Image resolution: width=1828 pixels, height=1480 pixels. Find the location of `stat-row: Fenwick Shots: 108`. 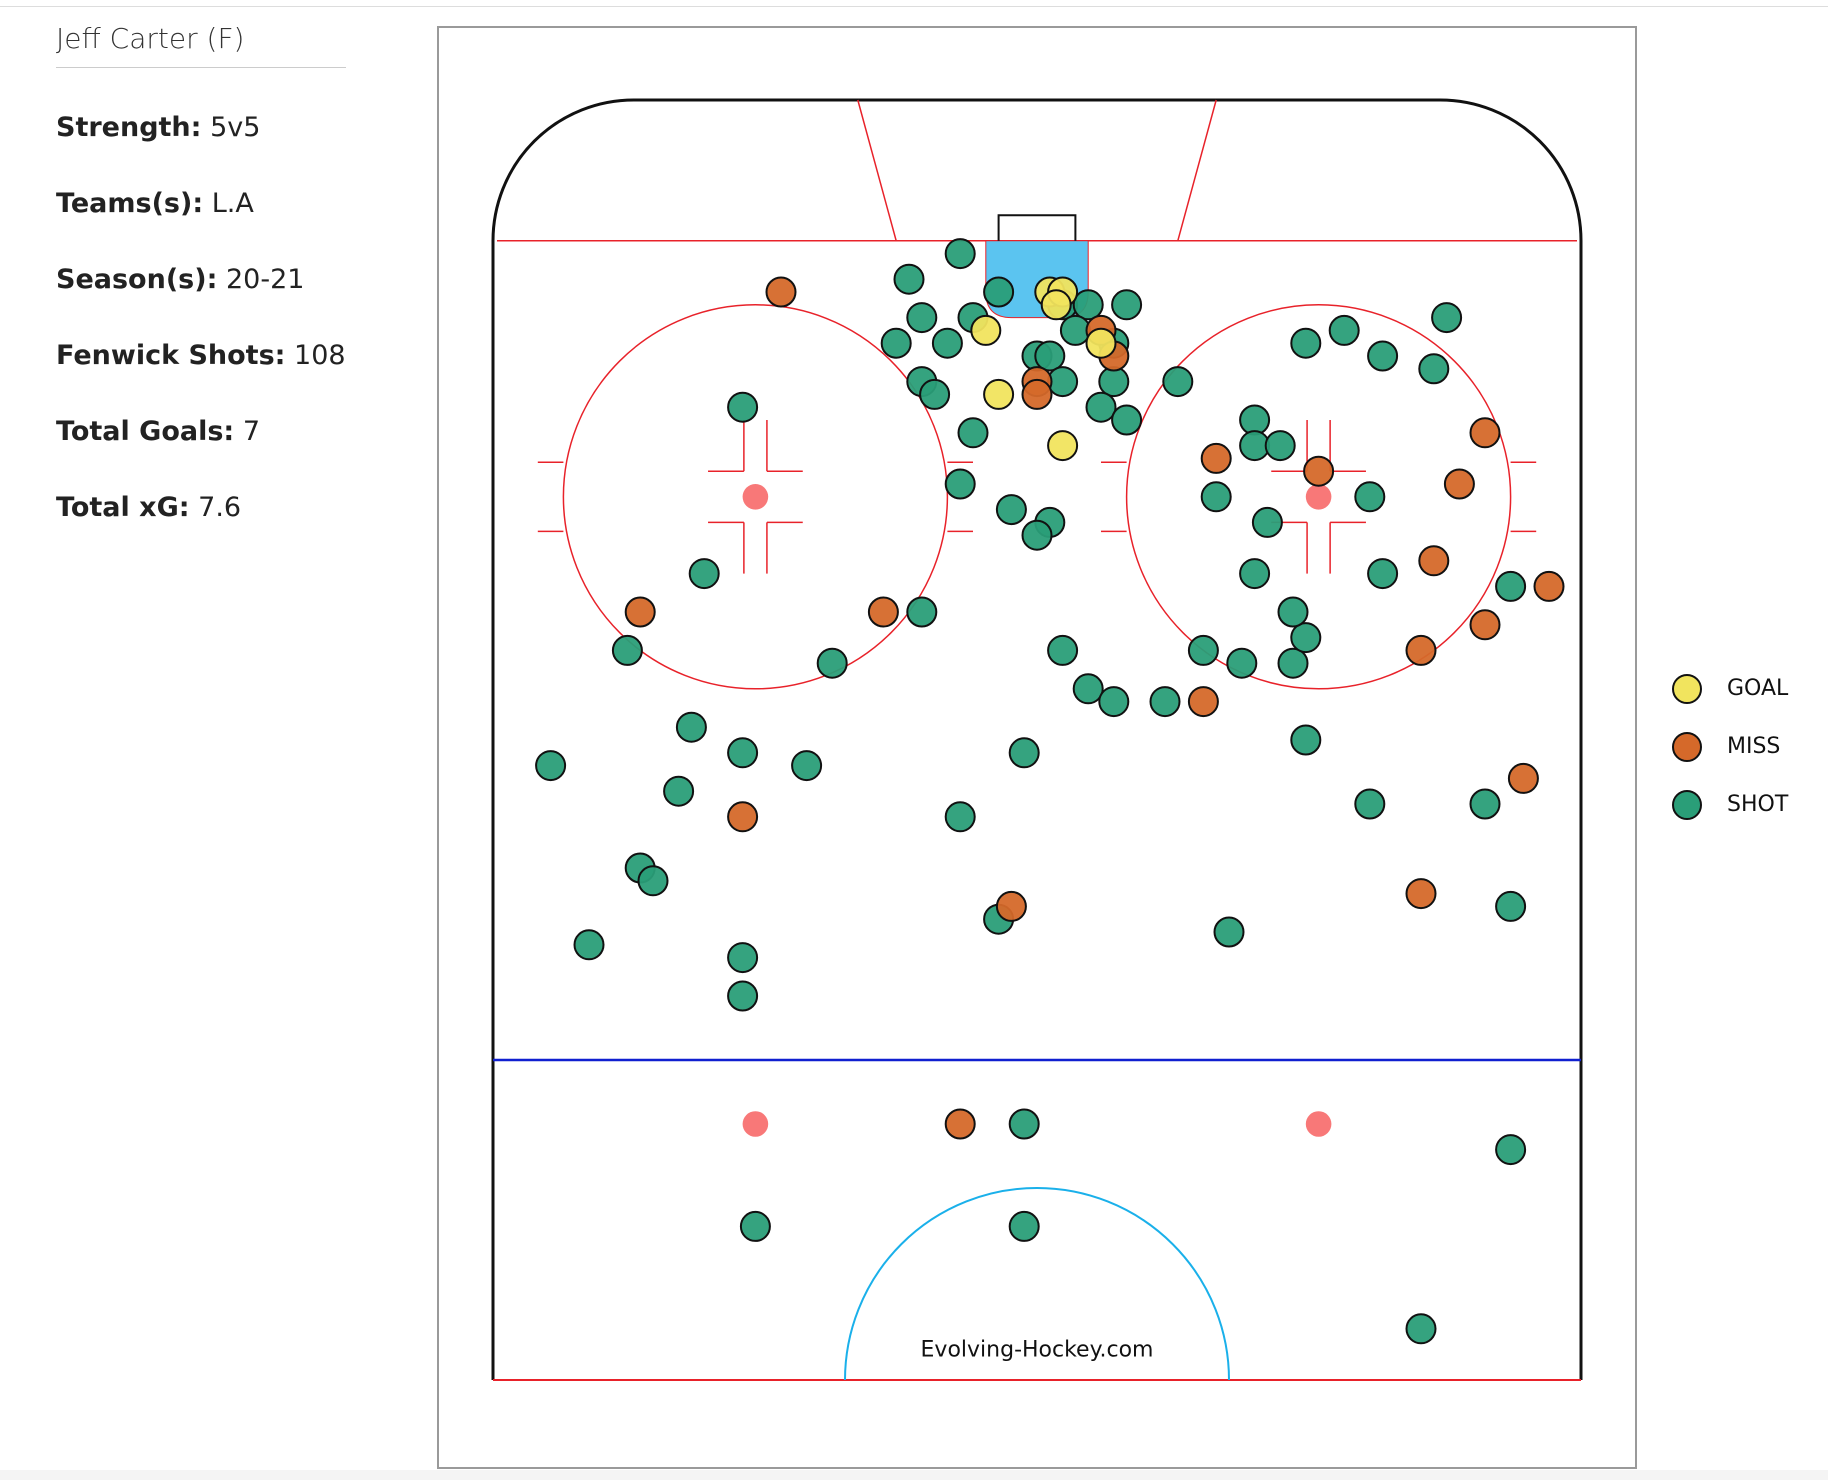

stat-row: Fenwick Shots: 108 is located at coordinates (201, 356).